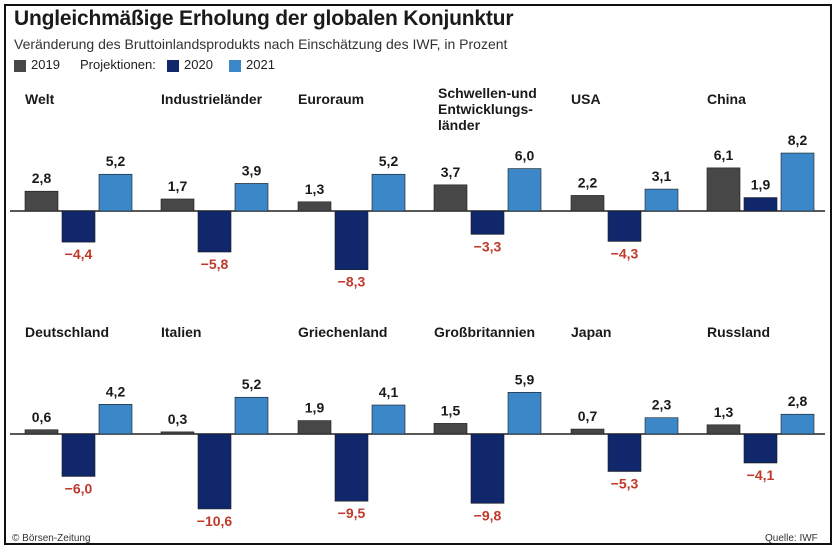 This screenshot has height=553, width=840. What do you see at coordinates (488, 246) in the screenshot?
I see `value-label-schwellen-und-entwicklungsländer-2020: −3,3` at bounding box center [488, 246].